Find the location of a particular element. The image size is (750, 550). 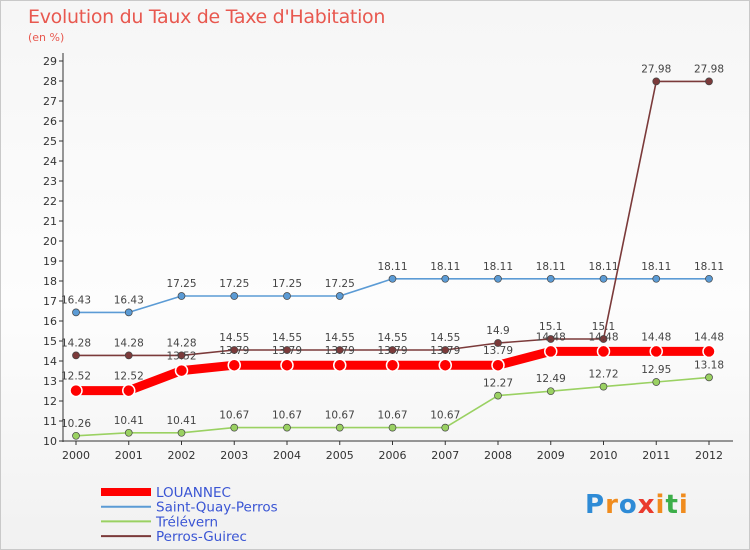

y-tick-label: 13 is located at coordinates (50, 381).